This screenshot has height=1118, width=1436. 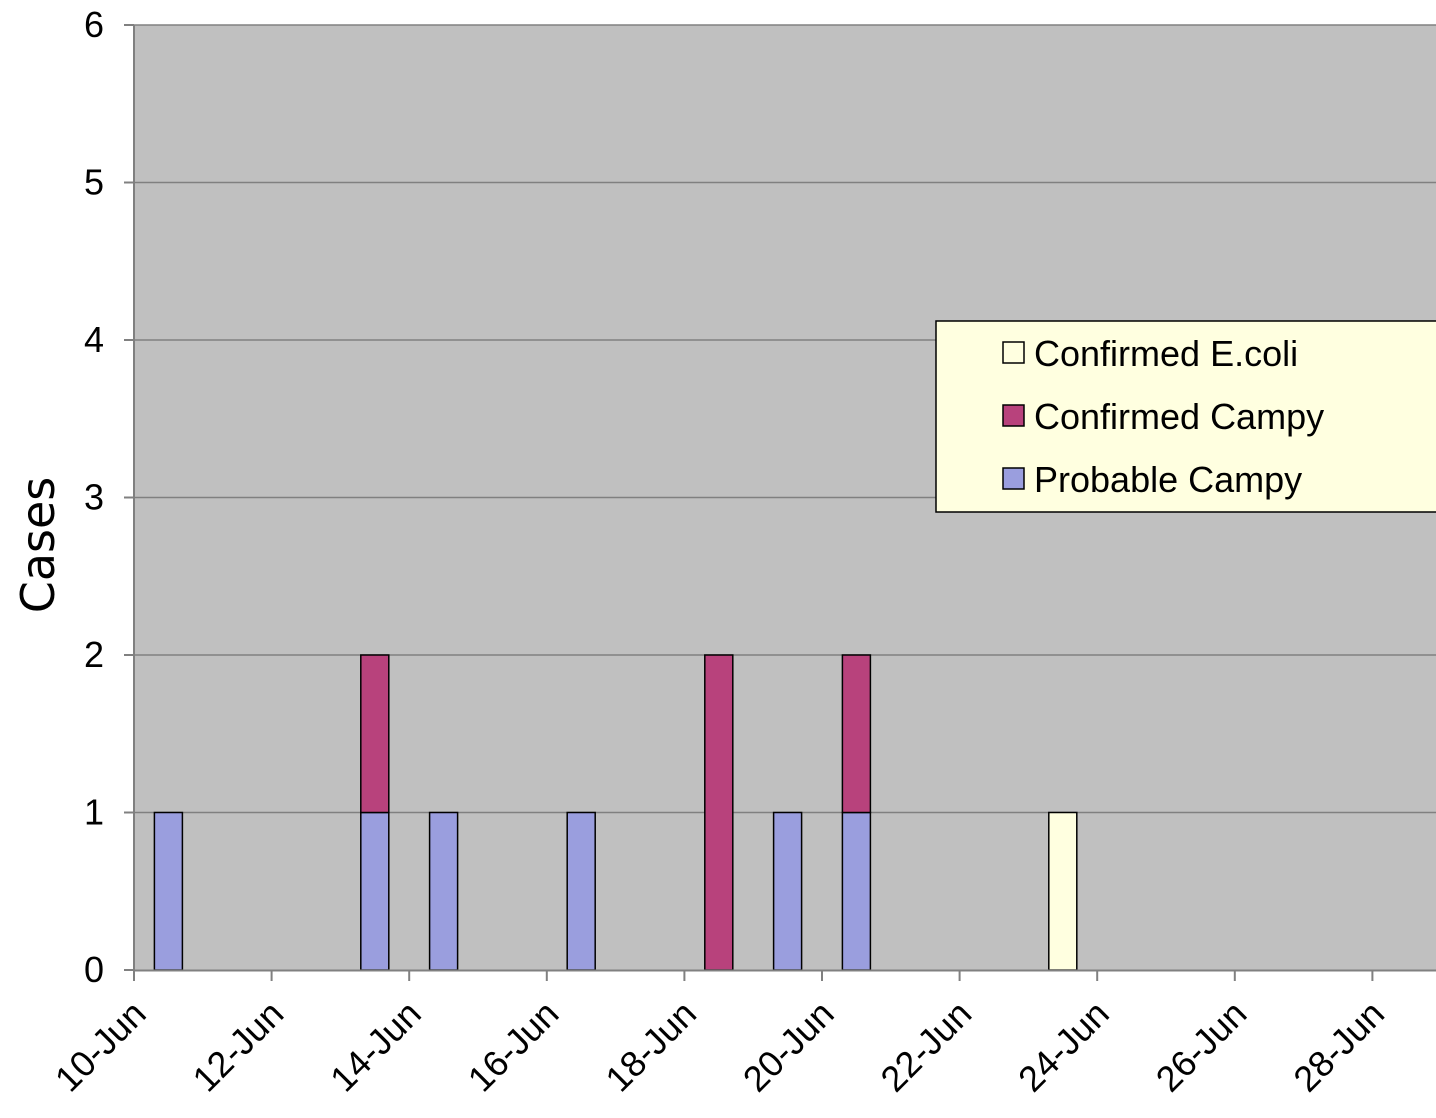 What do you see at coordinates (1166, 353) in the screenshot?
I see `legend-label: Confirmed E.coli` at bounding box center [1166, 353].